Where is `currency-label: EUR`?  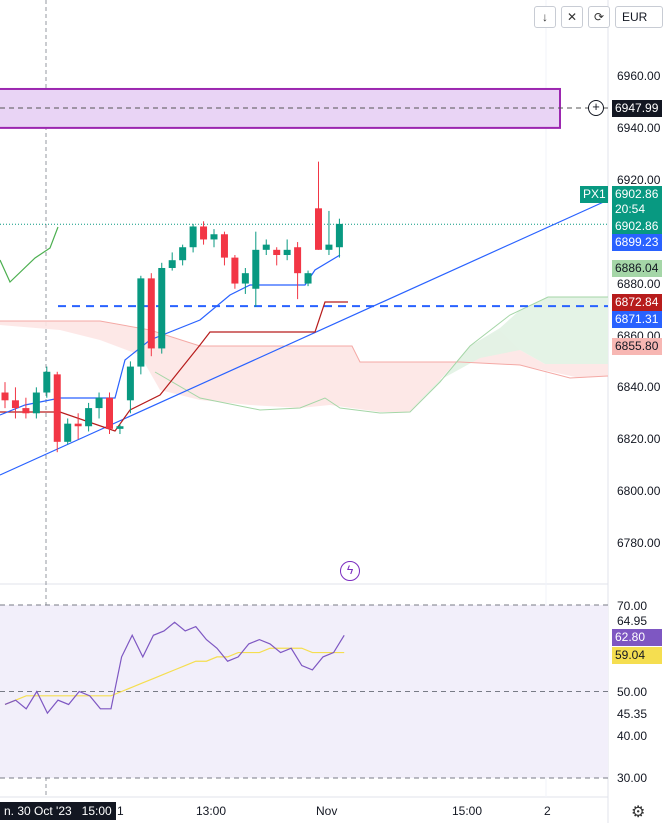 currency-label: EUR is located at coordinates (635, 17).